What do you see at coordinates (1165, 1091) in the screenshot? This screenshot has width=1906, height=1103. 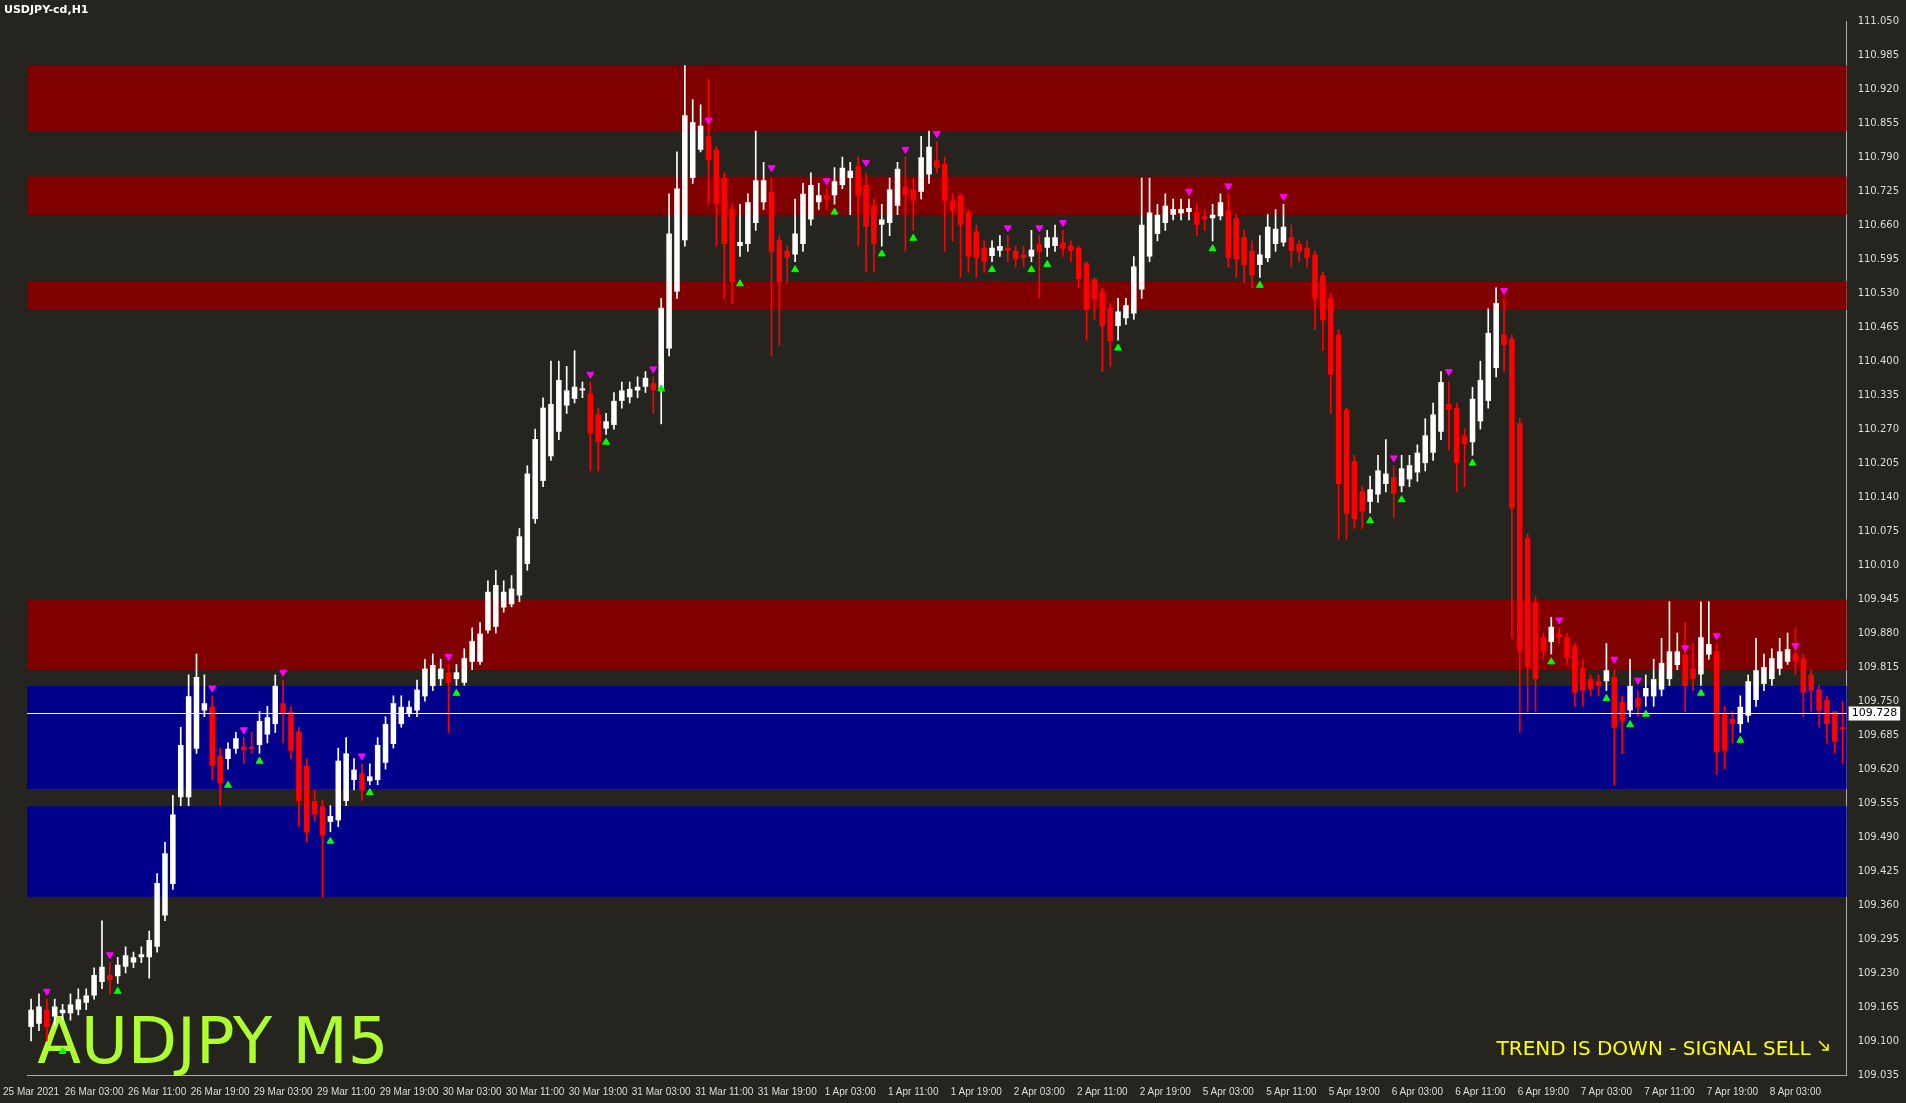 I see `x-tick-label: 2 Apr 19:00` at bounding box center [1165, 1091].